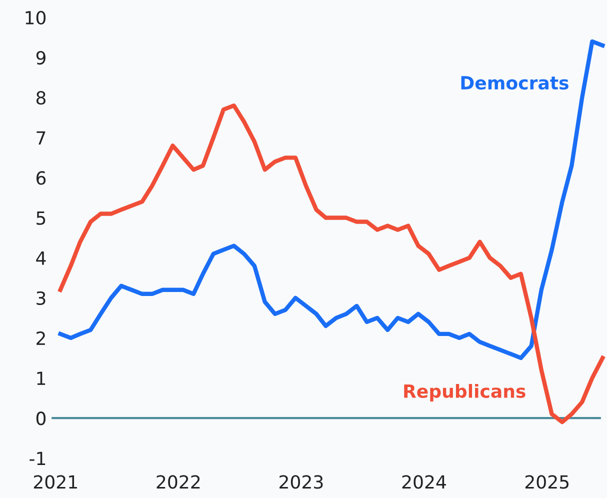 The image size is (607, 498). Describe the element at coordinates (36, 17) in the screenshot. I see `y-tick-label: 10` at that location.